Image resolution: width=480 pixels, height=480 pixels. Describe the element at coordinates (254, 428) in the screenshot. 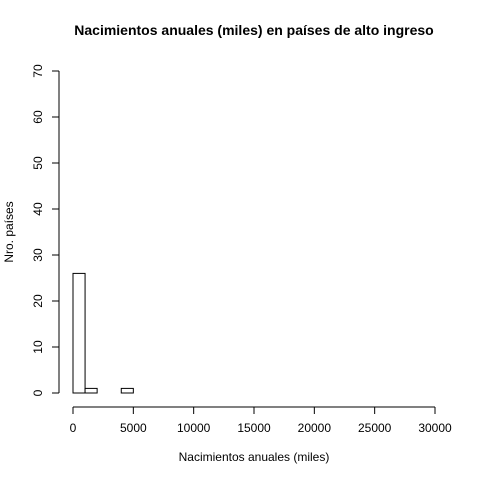

I see `x-tick-label: 15000` at that location.